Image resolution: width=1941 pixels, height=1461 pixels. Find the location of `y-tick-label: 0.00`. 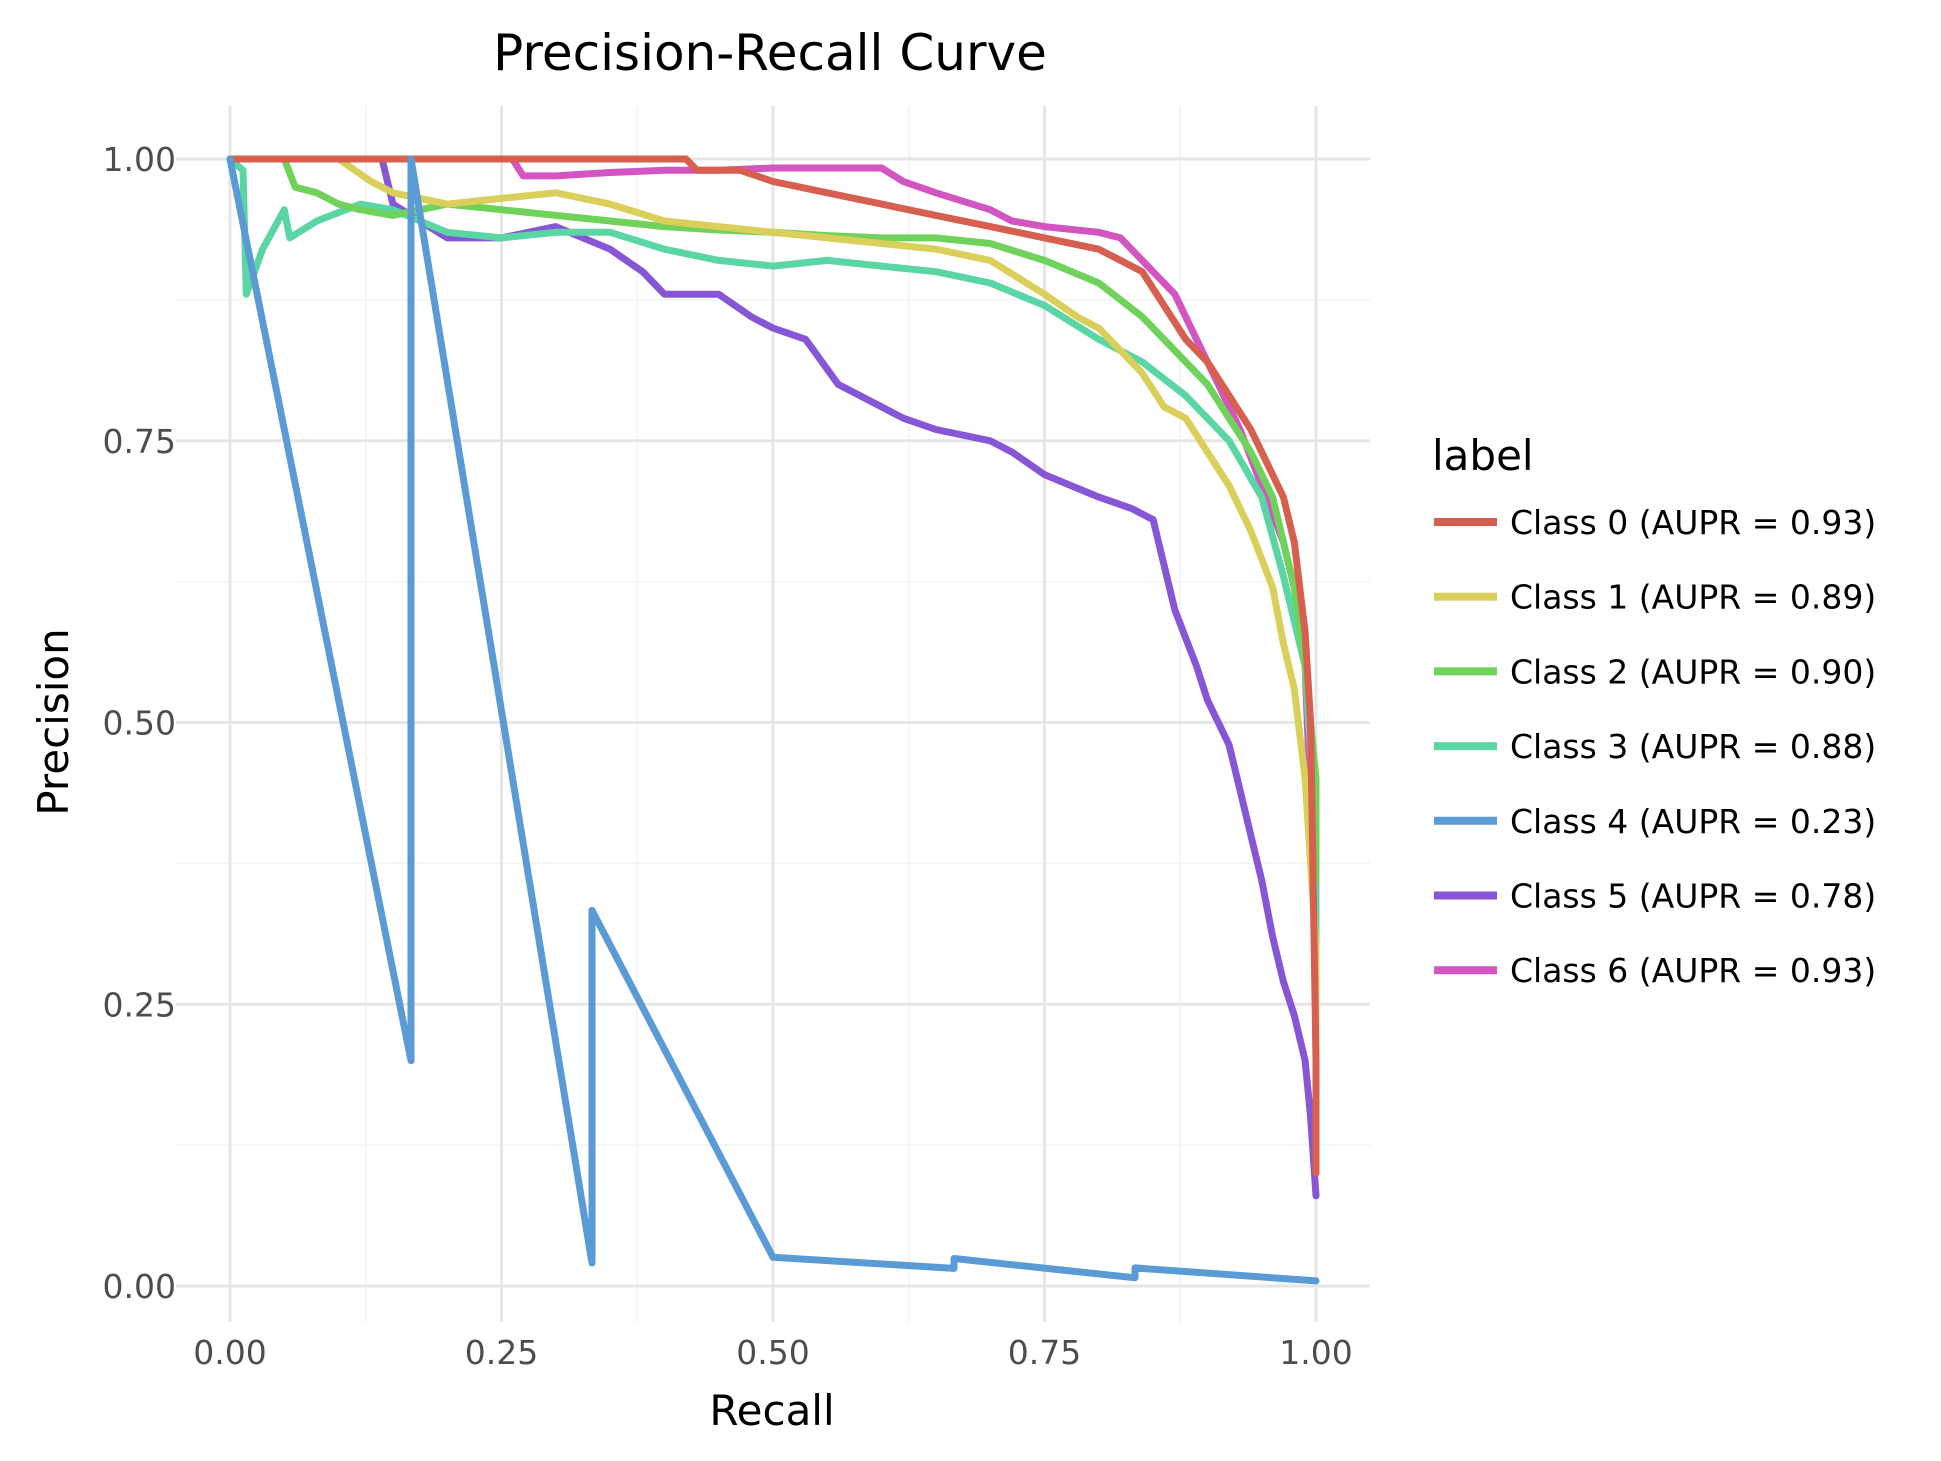

y-tick-label: 0.00 is located at coordinates (139, 1286).